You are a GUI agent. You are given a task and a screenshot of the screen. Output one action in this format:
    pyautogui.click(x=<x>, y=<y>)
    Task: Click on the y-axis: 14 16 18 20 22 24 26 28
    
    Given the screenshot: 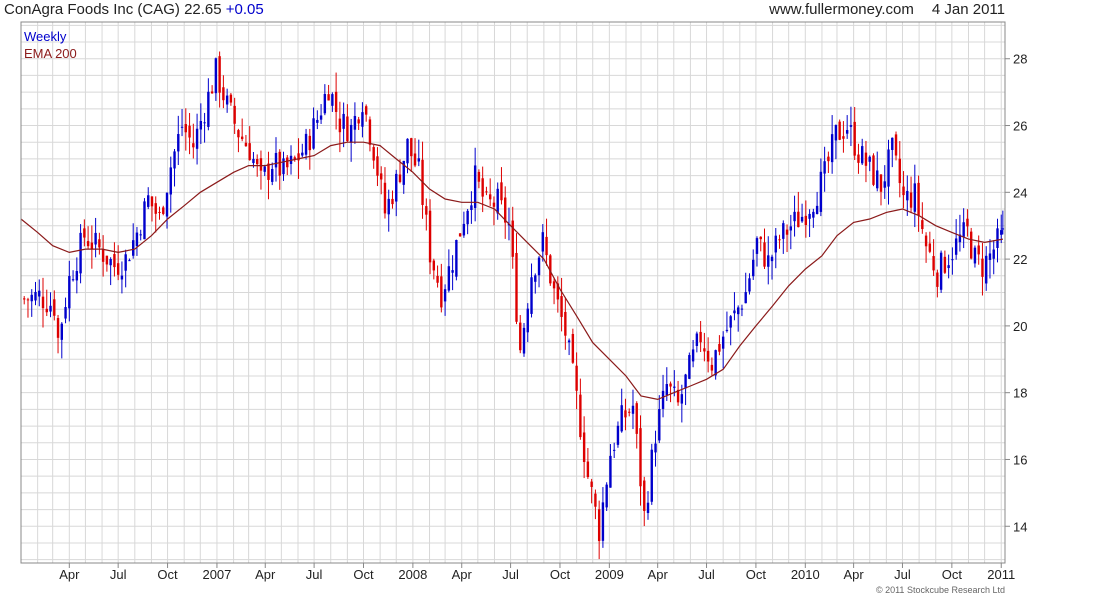 What is the action you would take?
    pyautogui.click(x=1016, y=293)
    